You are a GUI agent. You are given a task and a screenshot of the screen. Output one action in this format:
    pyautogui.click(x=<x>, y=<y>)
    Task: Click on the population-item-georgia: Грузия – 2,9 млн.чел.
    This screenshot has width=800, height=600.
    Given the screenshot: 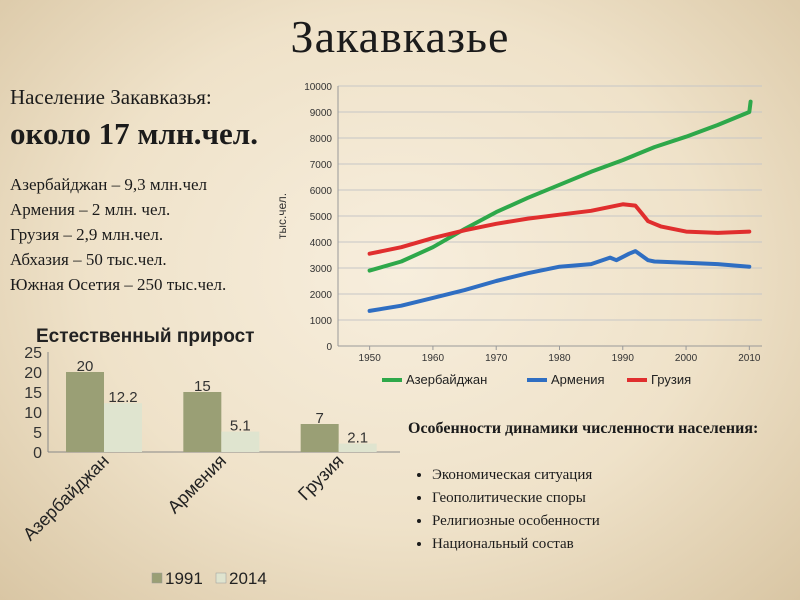 What is the action you would take?
    pyautogui.click(x=87, y=234)
    